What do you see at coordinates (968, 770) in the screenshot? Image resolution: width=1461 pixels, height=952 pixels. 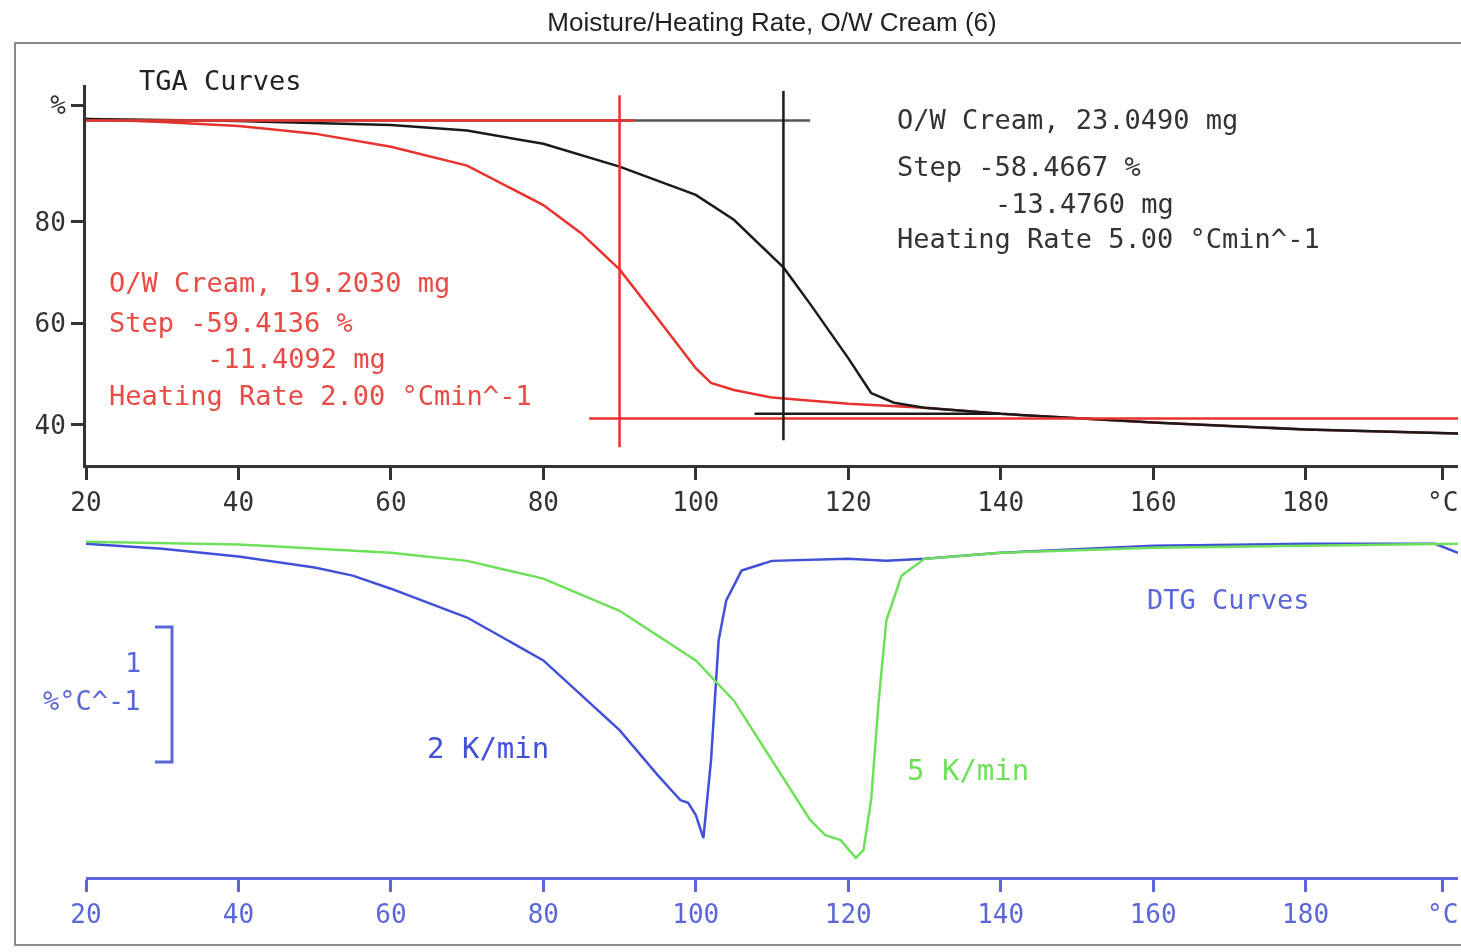 I see `series-label: 5 K/min` at bounding box center [968, 770].